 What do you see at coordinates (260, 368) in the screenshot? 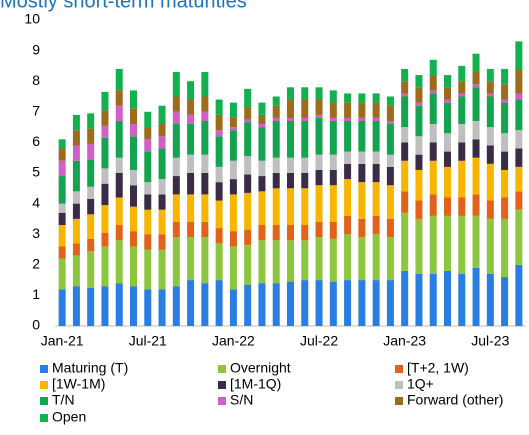
I see `legend-label: Overnight` at bounding box center [260, 368].